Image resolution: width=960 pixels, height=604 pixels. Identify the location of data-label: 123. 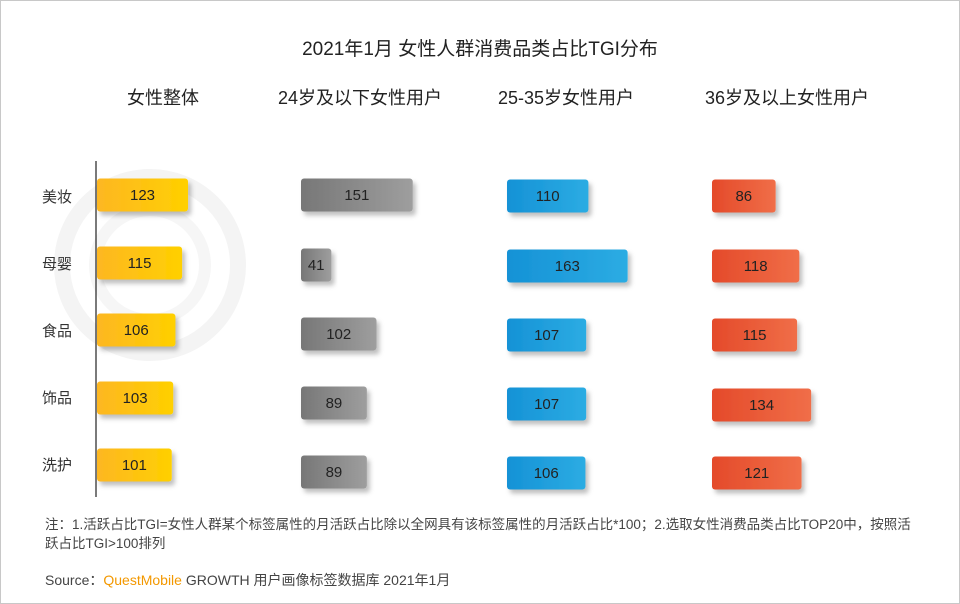
(142, 195).